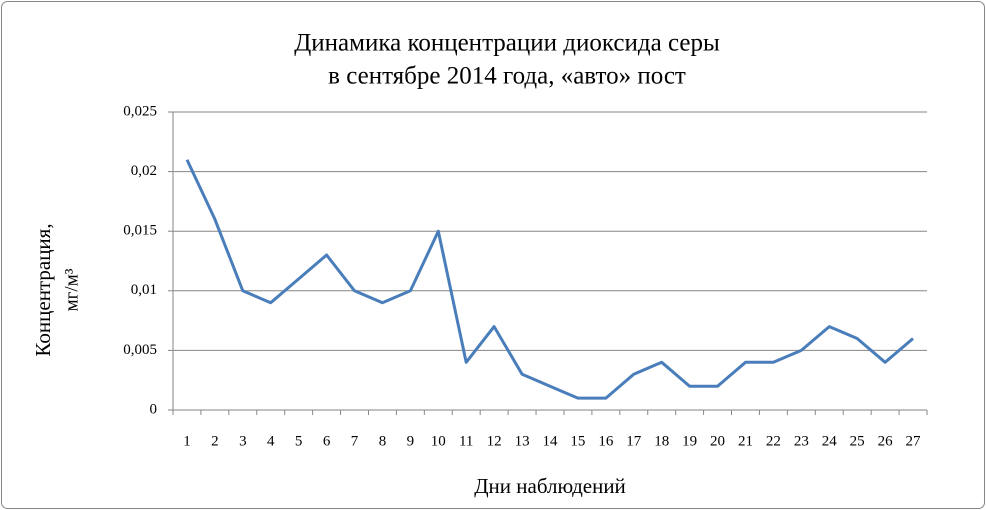 This screenshot has height=510, width=986. What do you see at coordinates (140, 111) in the screenshot?
I see `y-tick-label: 0,025` at bounding box center [140, 111].